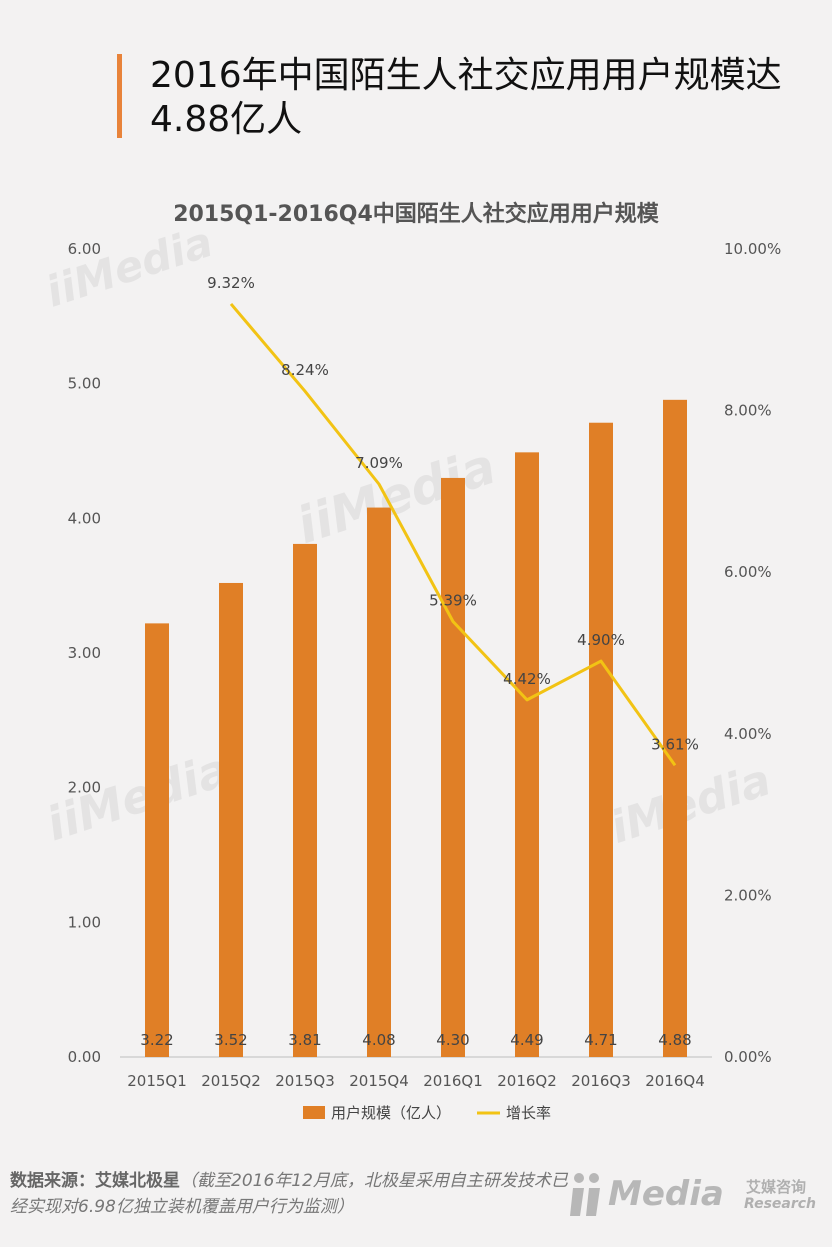 This screenshot has height=1247, width=832. I want to click on bar-data-label: 3.22, so click(156, 1040).